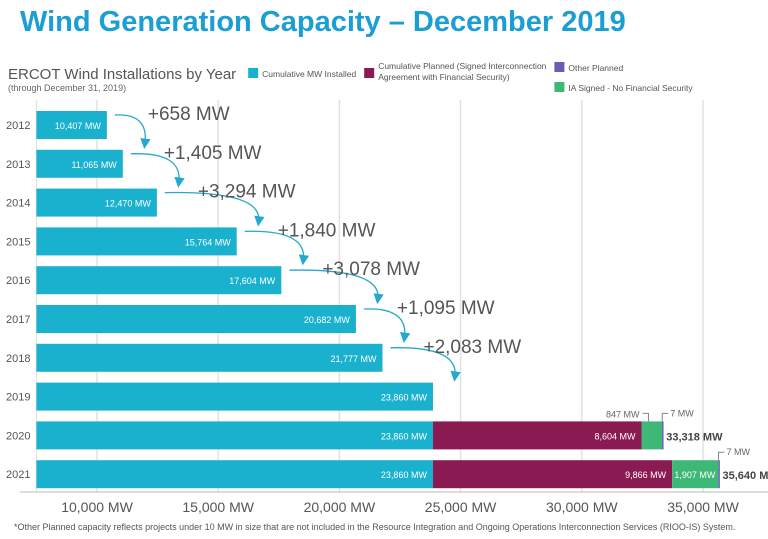  What do you see at coordinates (67, 88) in the screenshot?
I see `chart-subtitle-note: (through December 31, 2019)` at bounding box center [67, 88].